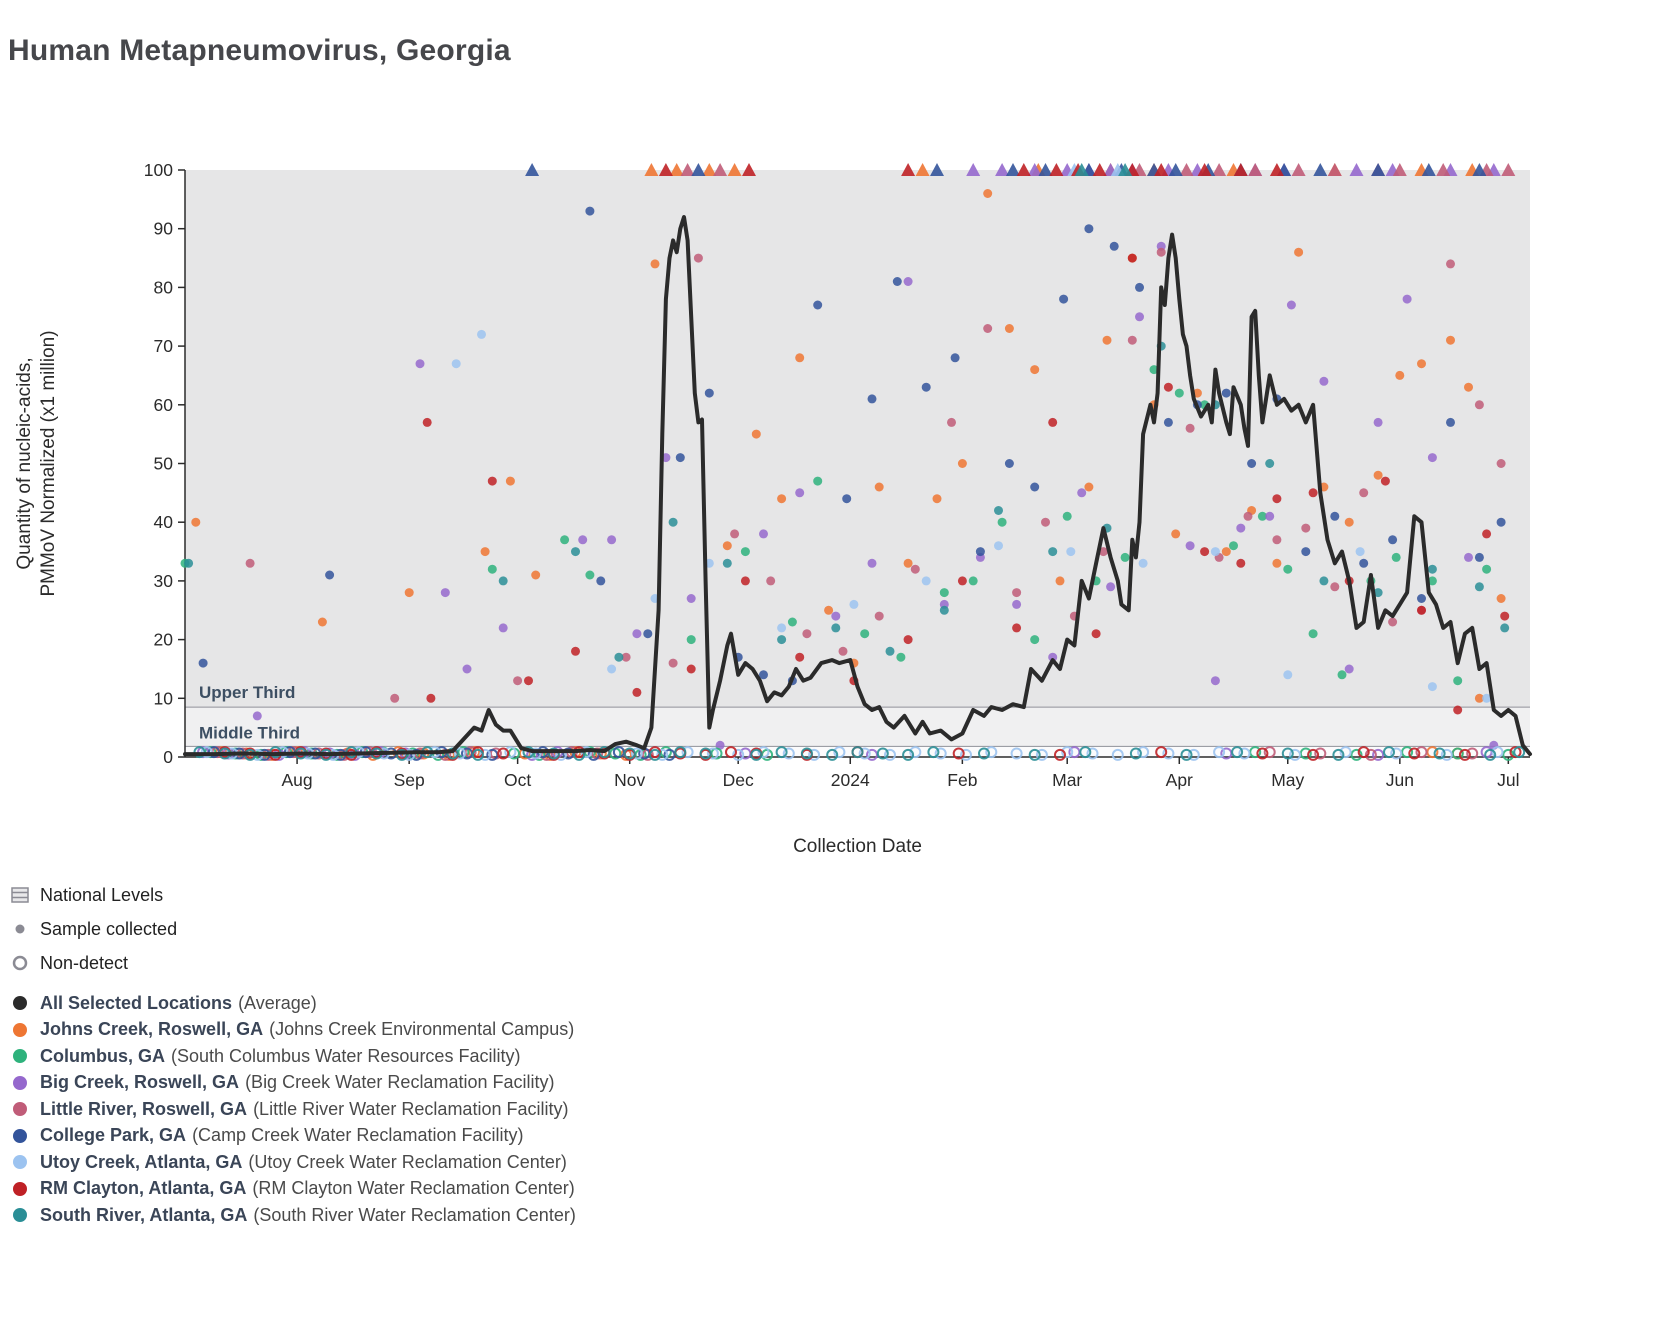 Image resolution: width=1668 pixels, height=1324 pixels. Describe the element at coordinates (24, 463) in the screenshot. I see `y-axis-title-line1: Quantity of nucleic-acids,` at that location.